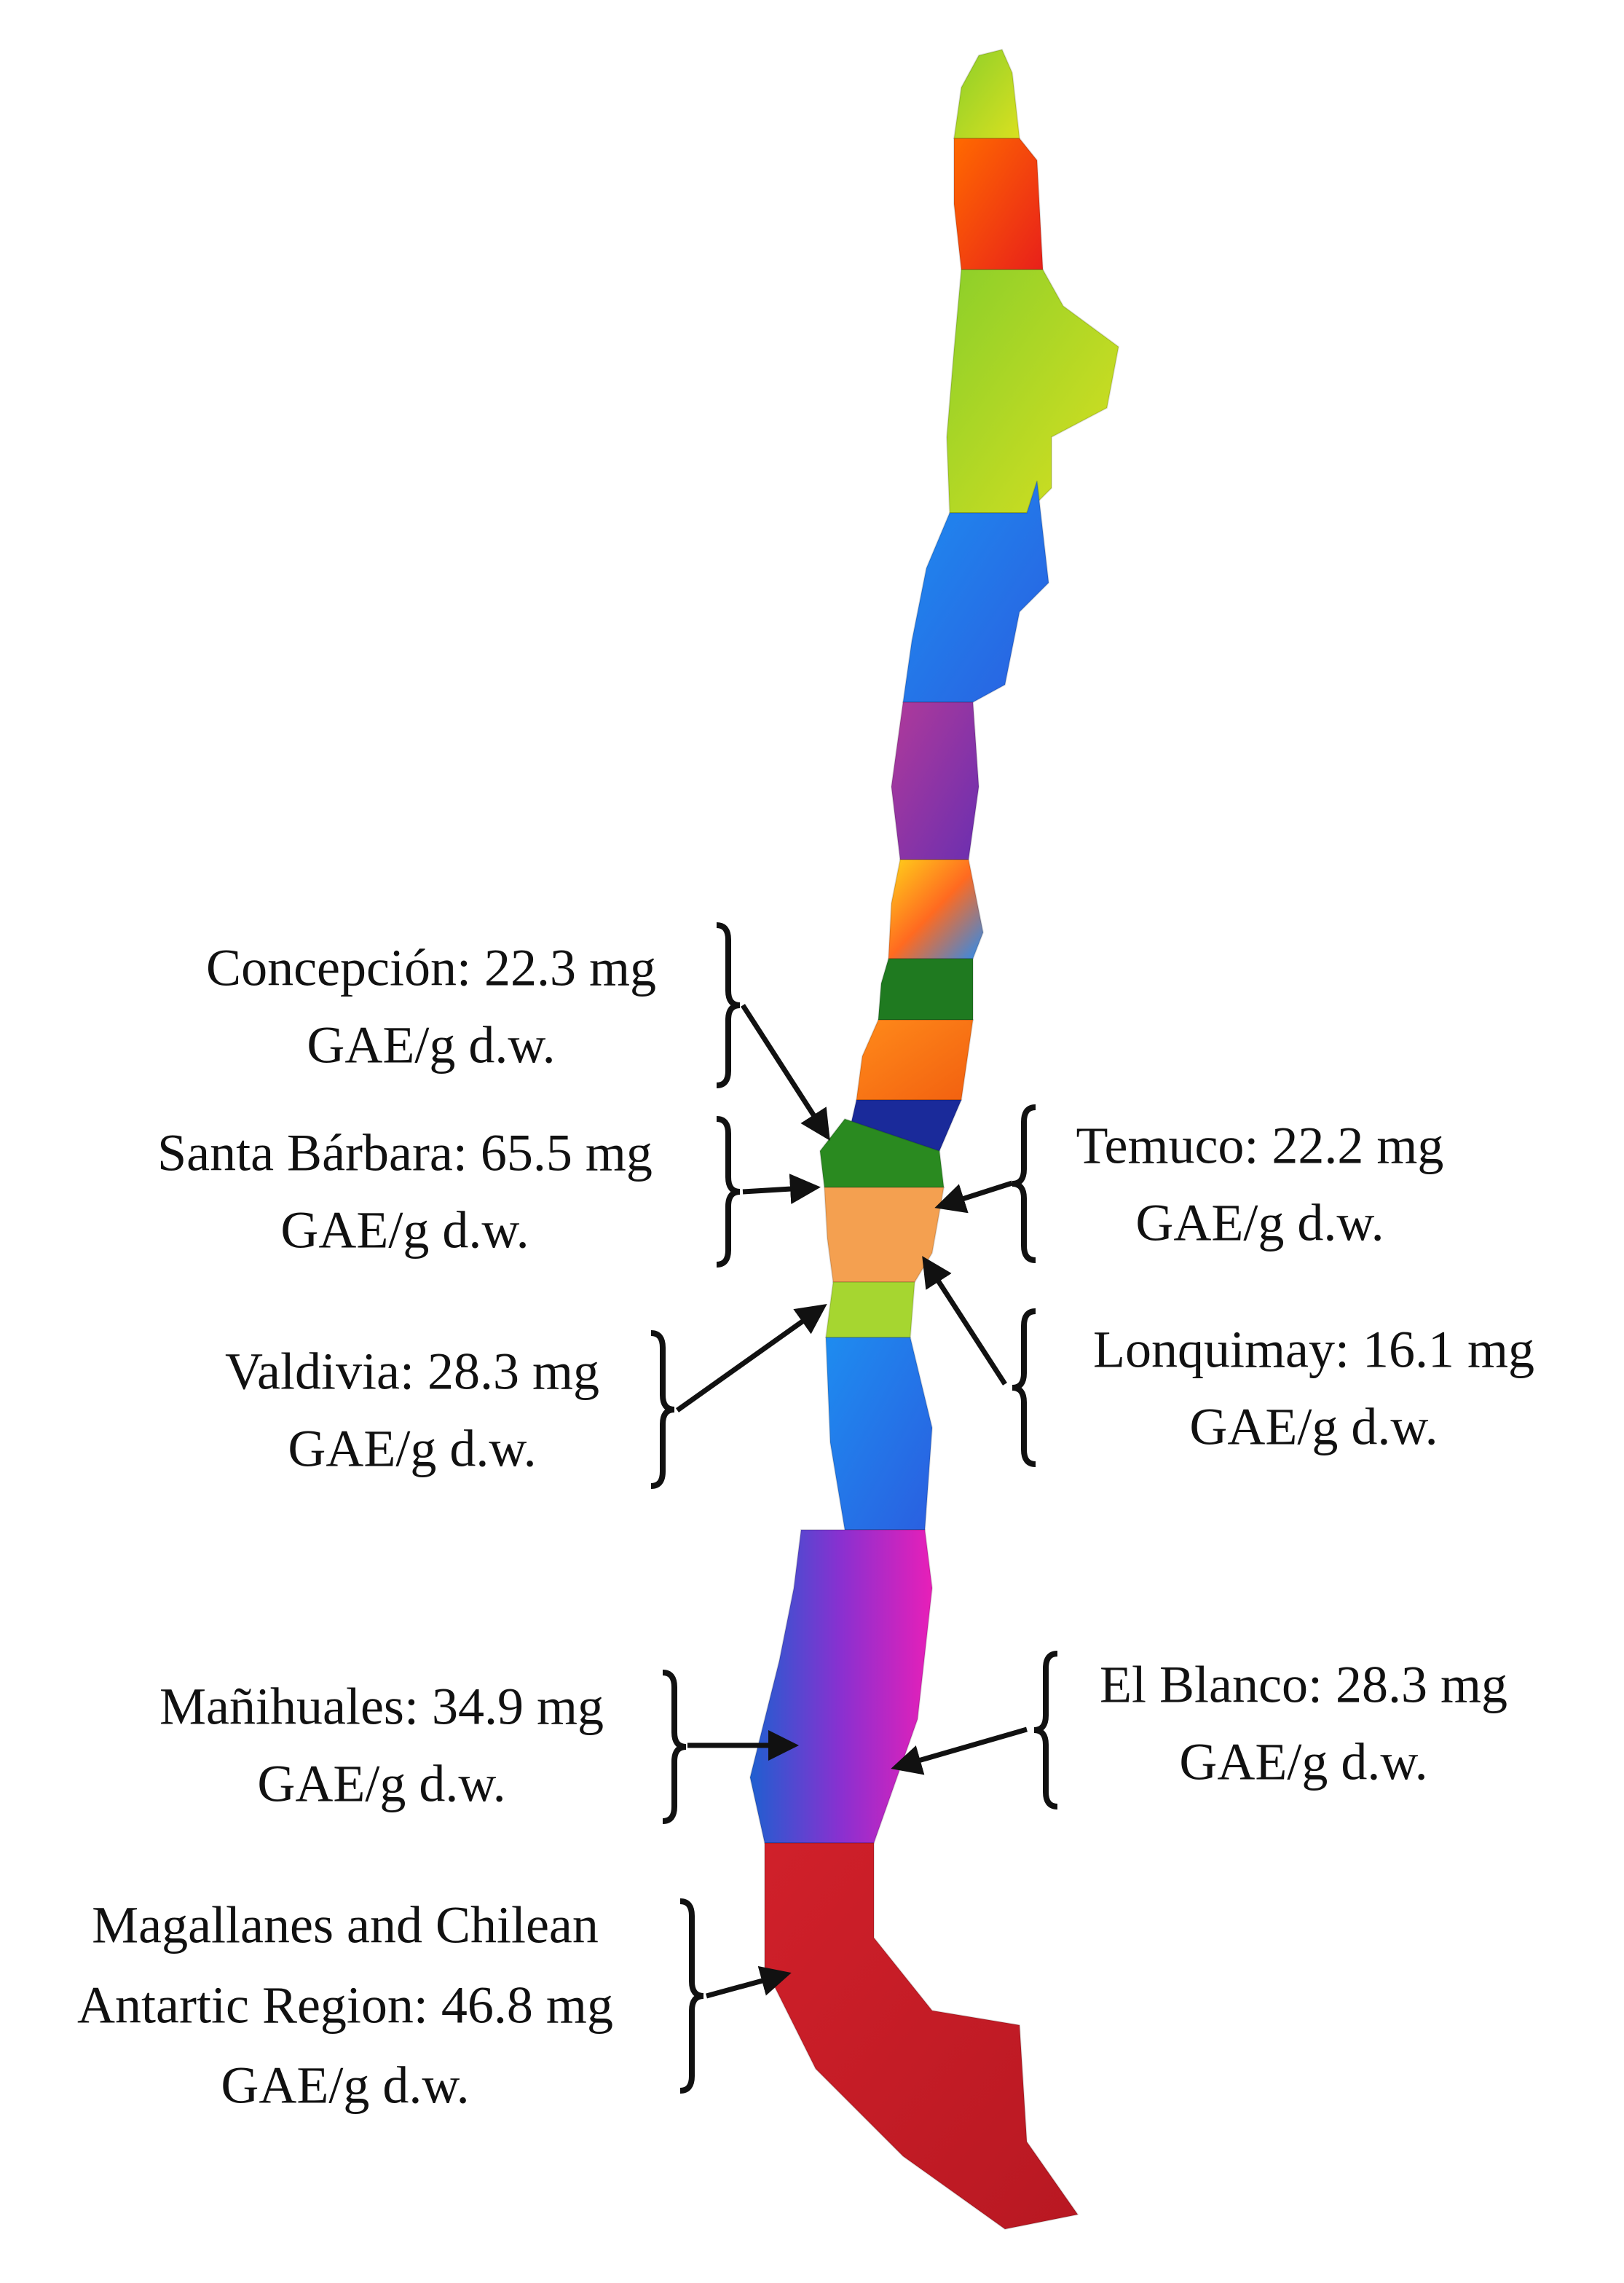 This screenshot has height=2283, width=1624. Describe the element at coordinates (1313, 1350) in the screenshot. I see `label-line: Lonquimay: 16.1 mg` at that location.